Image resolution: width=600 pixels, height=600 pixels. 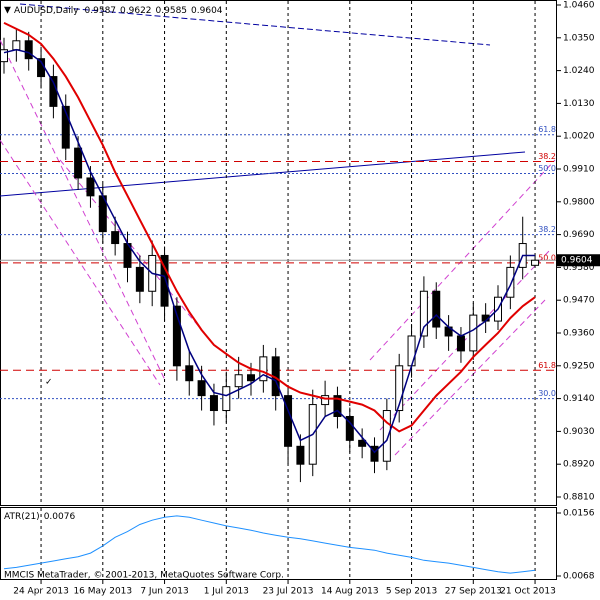 What do you see at coordinates (473, 592) in the screenshot?
I see `x-tick-label: 27 Sep 2013` at bounding box center [473, 592].